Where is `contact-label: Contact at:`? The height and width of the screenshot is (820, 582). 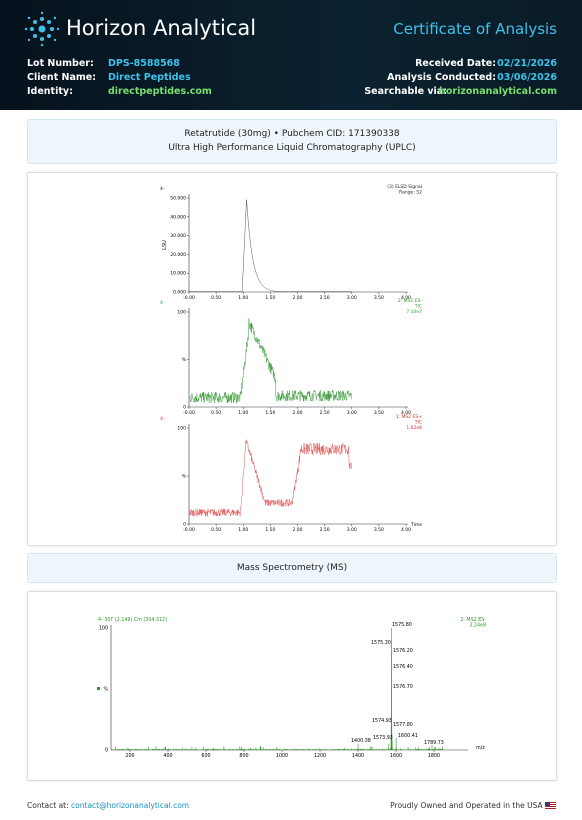 contact-label: Contact at: is located at coordinates (48, 805).